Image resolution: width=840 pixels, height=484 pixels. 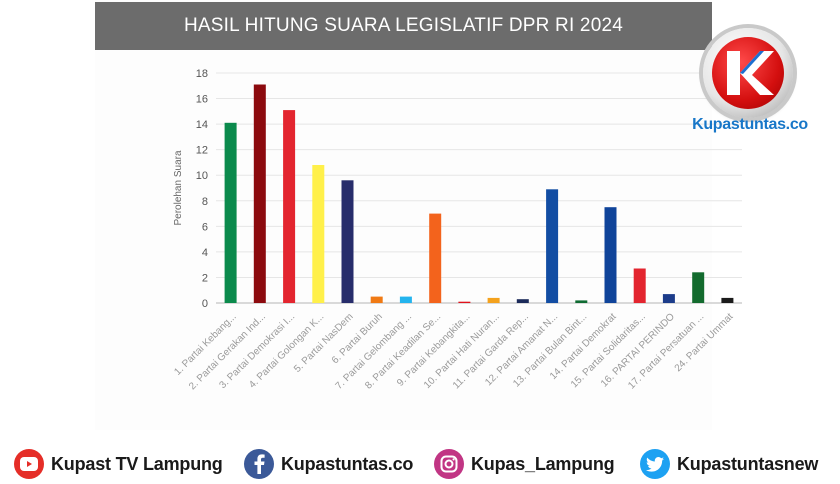 I want to click on k-letter-icon, so click(x=750, y=73).